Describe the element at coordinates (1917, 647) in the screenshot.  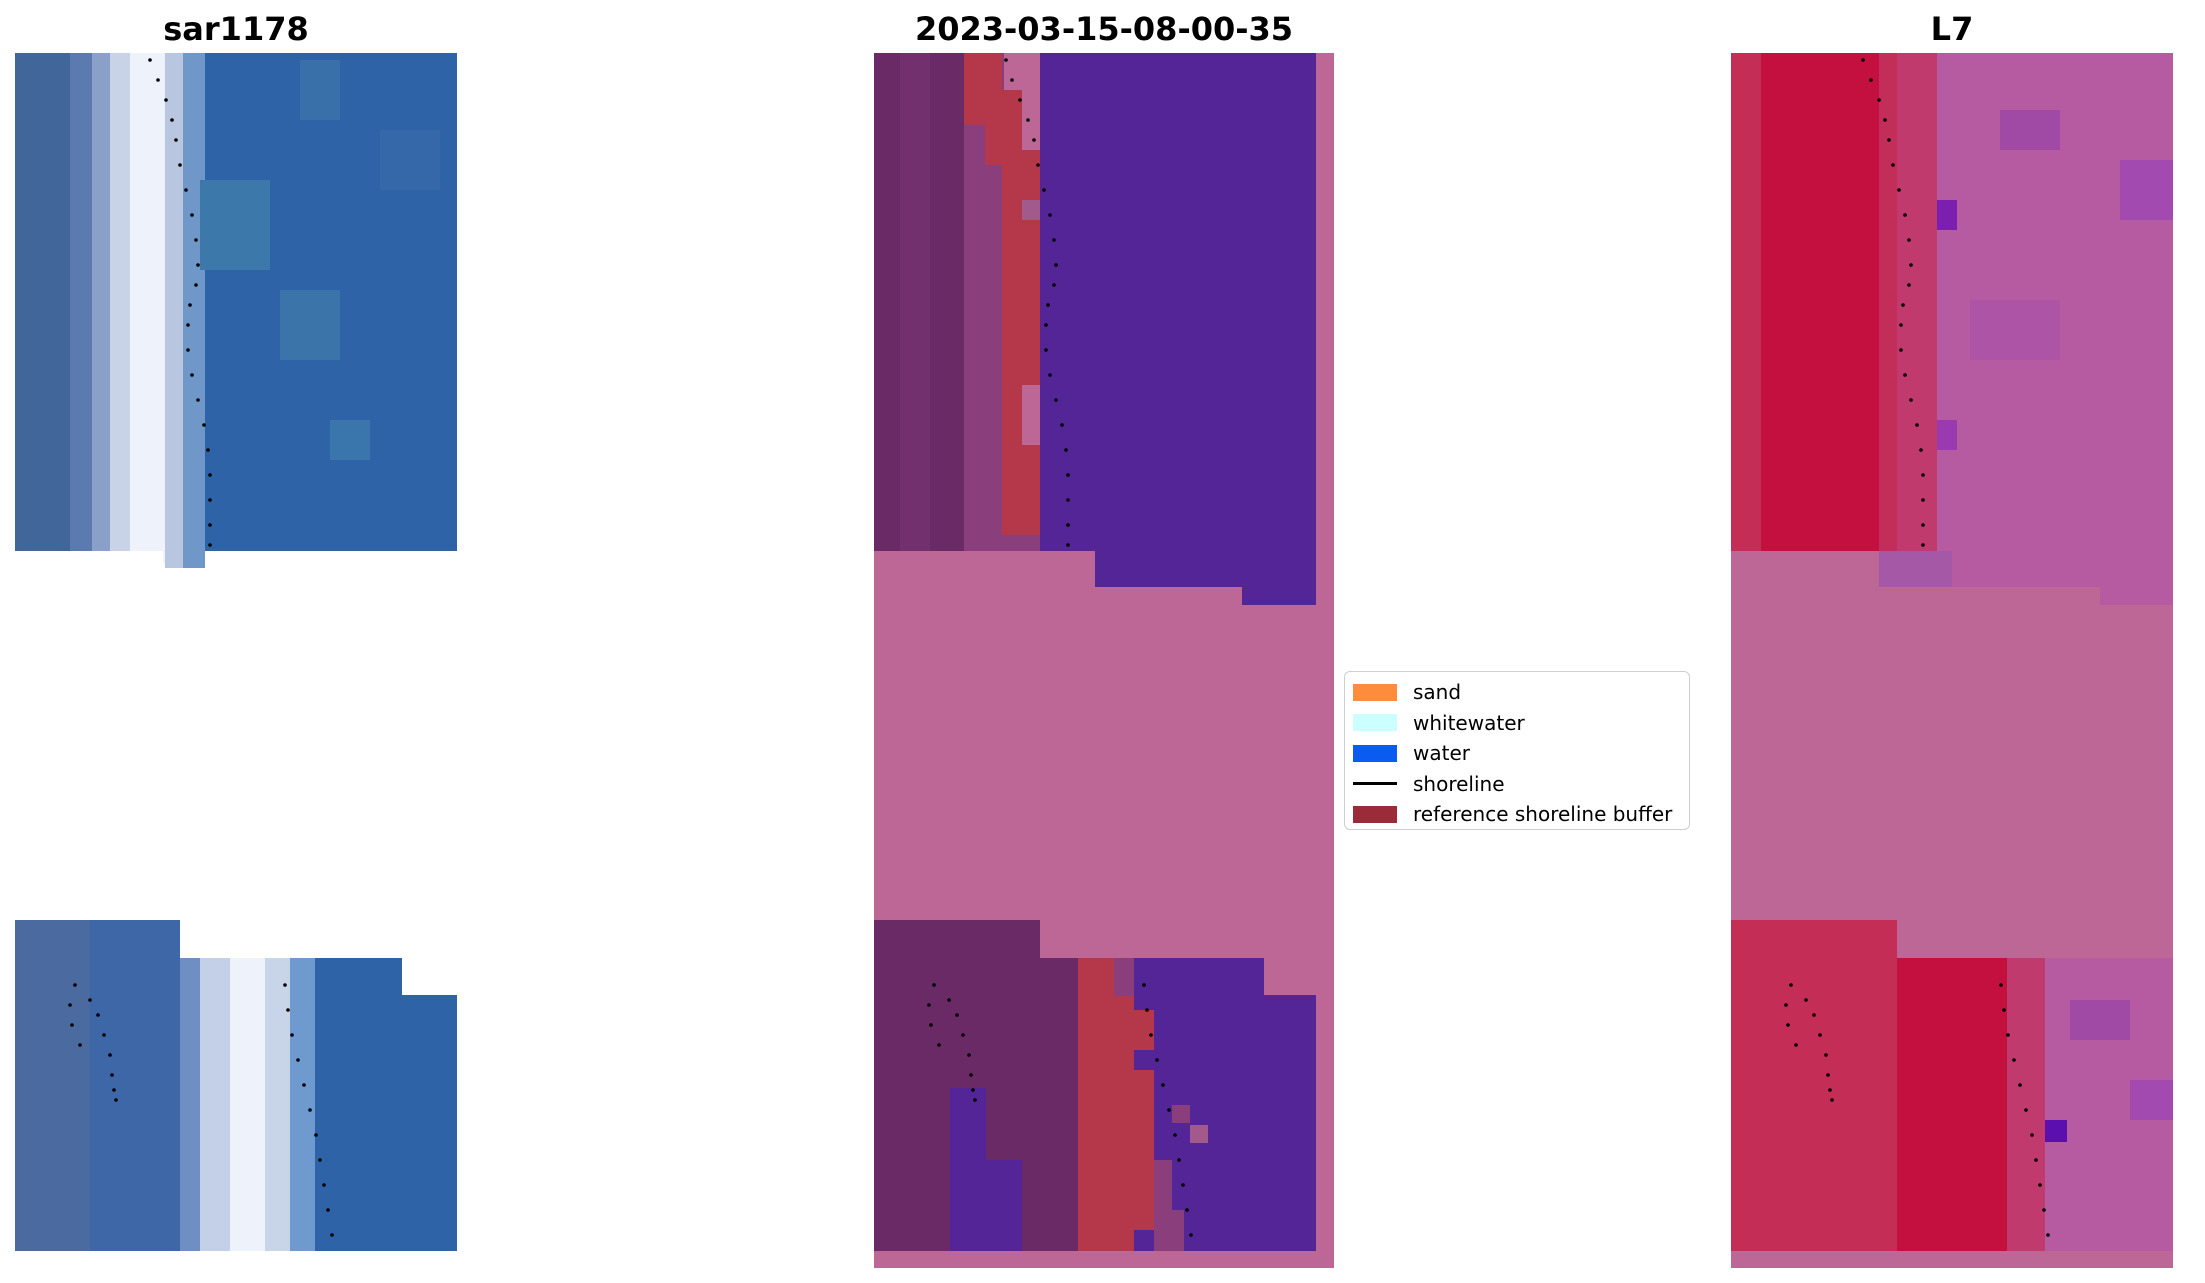
I see `index-shoreline` at that location.